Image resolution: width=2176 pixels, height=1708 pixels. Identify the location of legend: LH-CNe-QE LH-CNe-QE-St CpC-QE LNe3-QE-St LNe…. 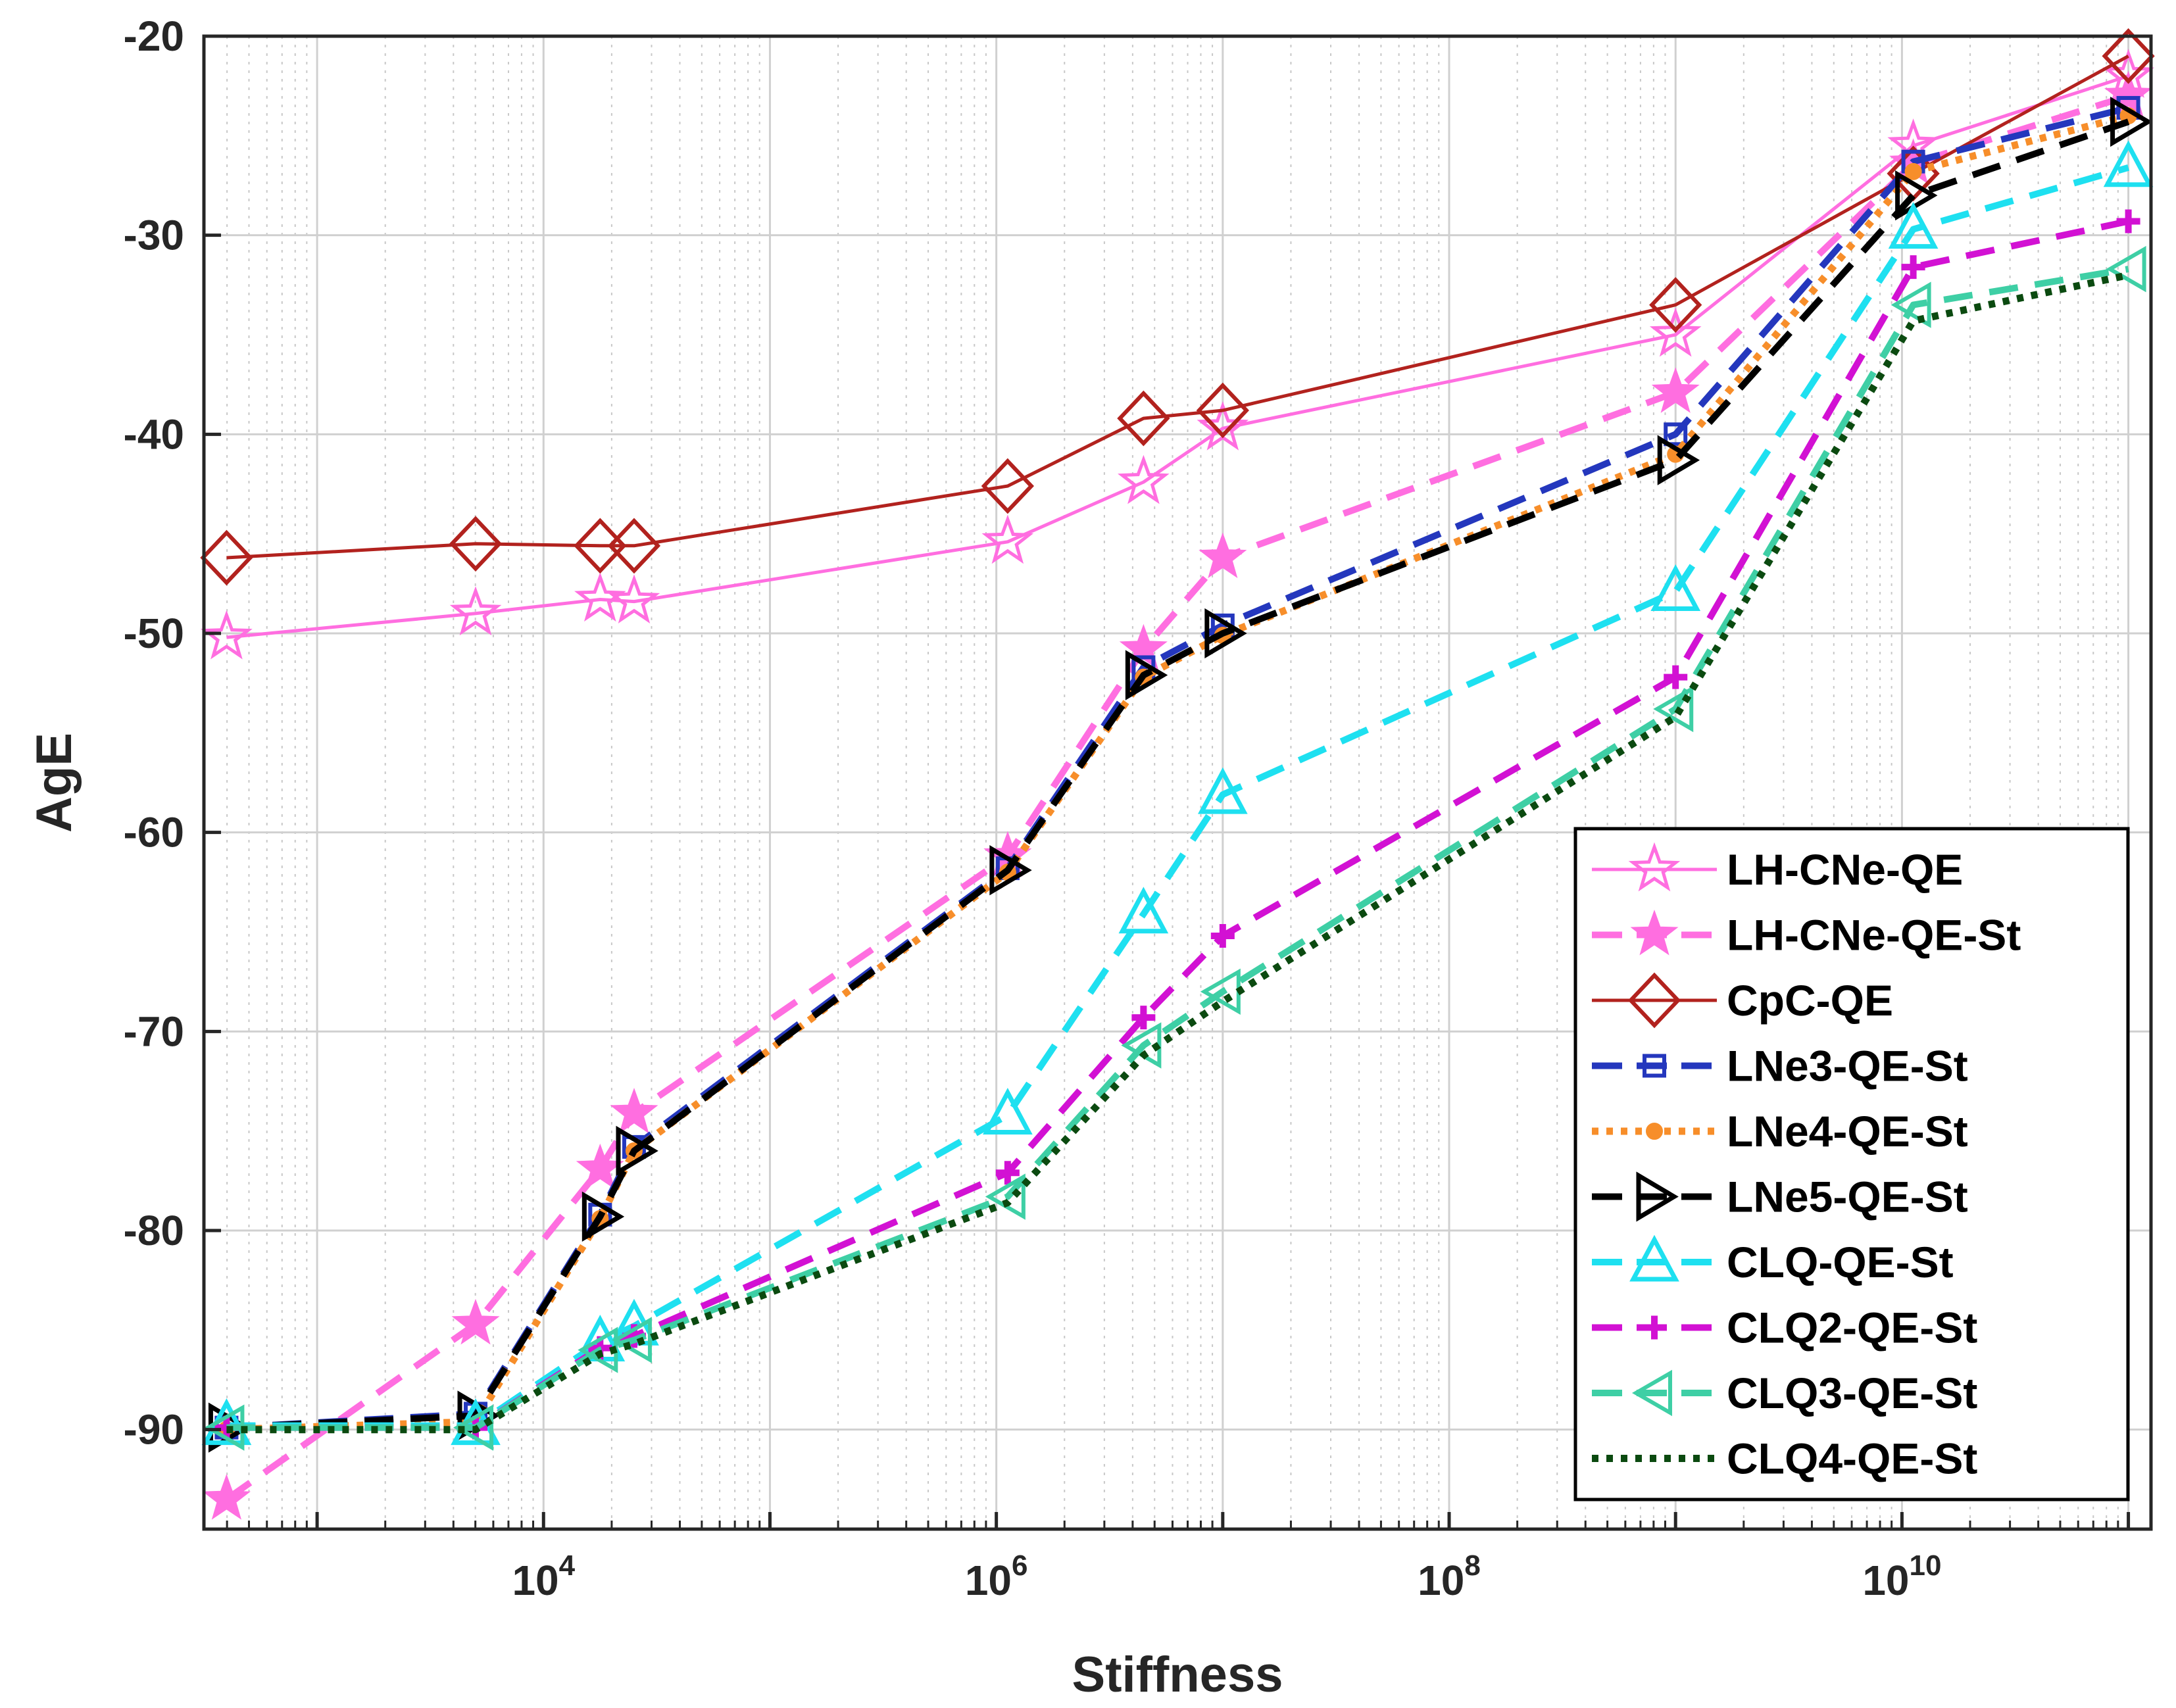
(1852, 1164).